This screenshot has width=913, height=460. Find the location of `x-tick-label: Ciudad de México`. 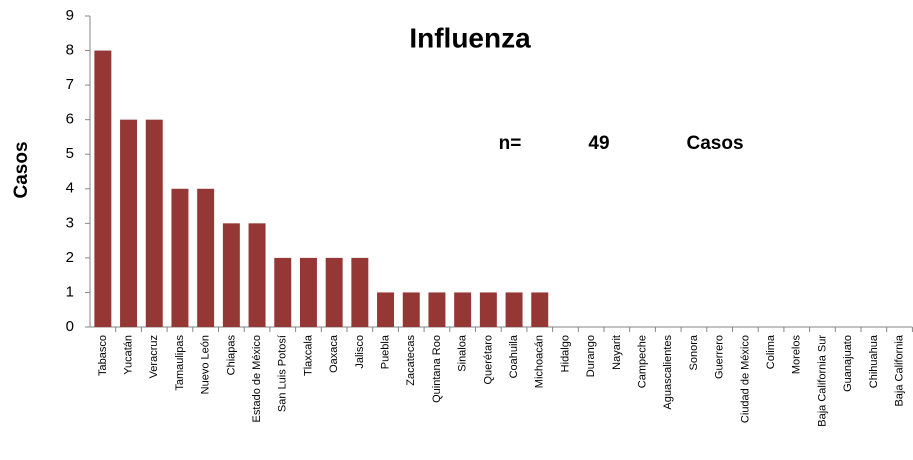

x-tick-label: Ciudad de México is located at coordinates (745, 379).